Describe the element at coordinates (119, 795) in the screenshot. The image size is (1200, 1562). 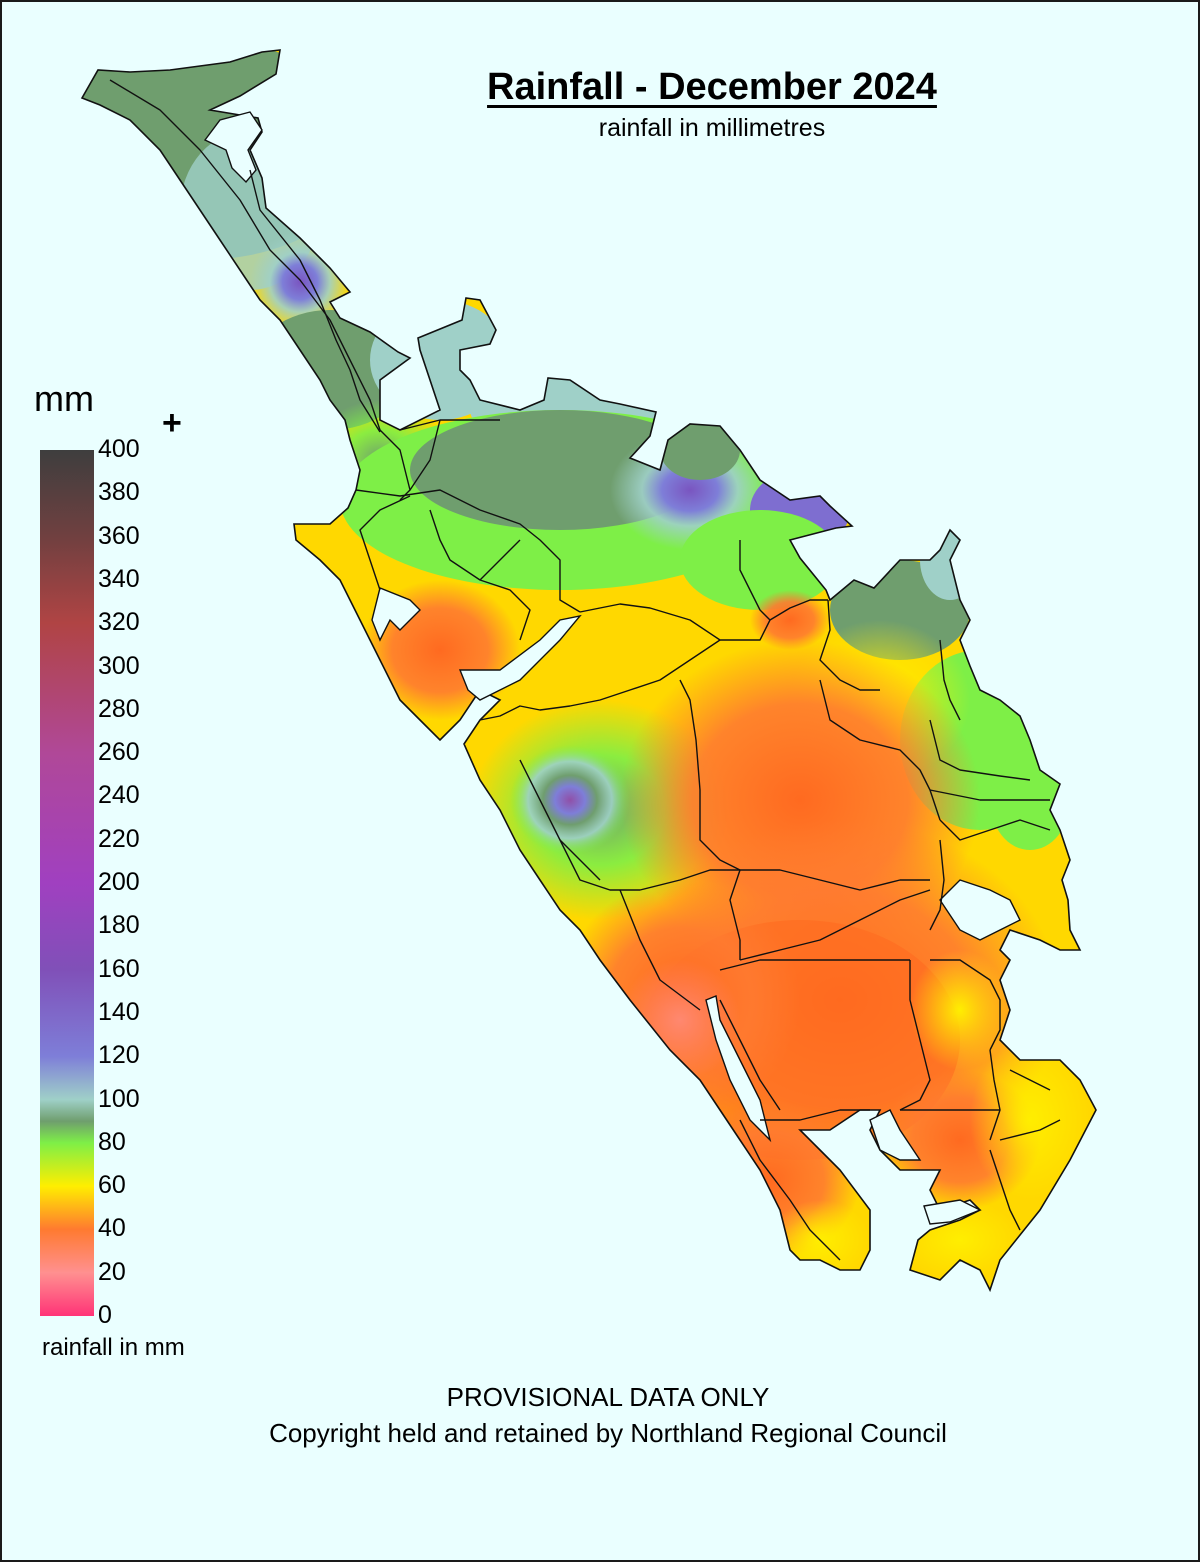
I see `legend-tick-label: 240` at that location.